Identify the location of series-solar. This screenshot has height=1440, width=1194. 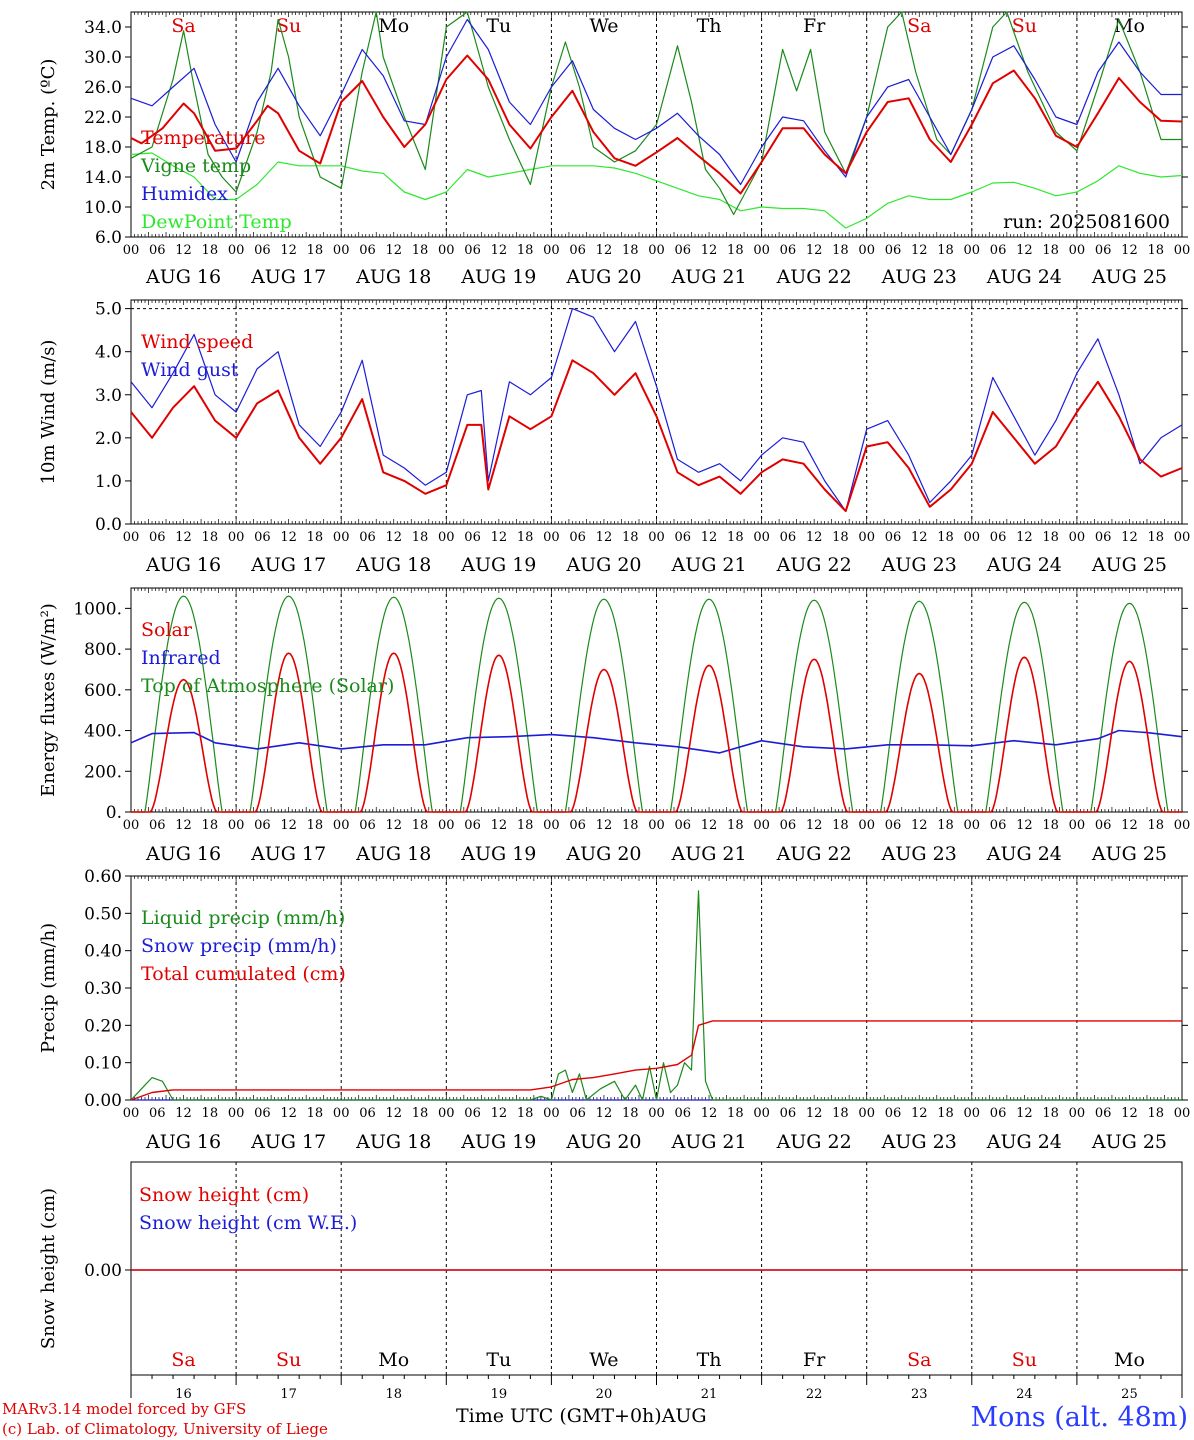
(656, 732).